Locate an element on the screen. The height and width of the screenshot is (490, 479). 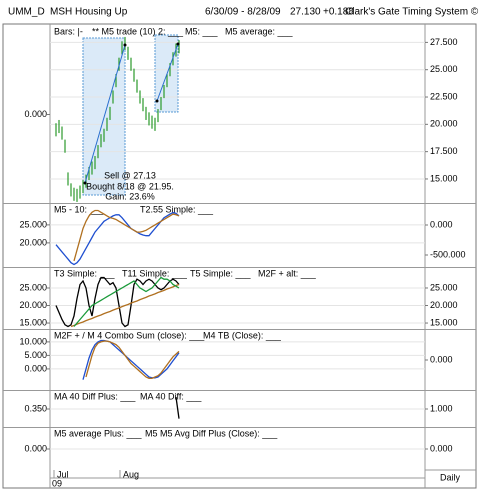
legend-entry: T3 Simple: ___ is located at coordinates (85, 273).